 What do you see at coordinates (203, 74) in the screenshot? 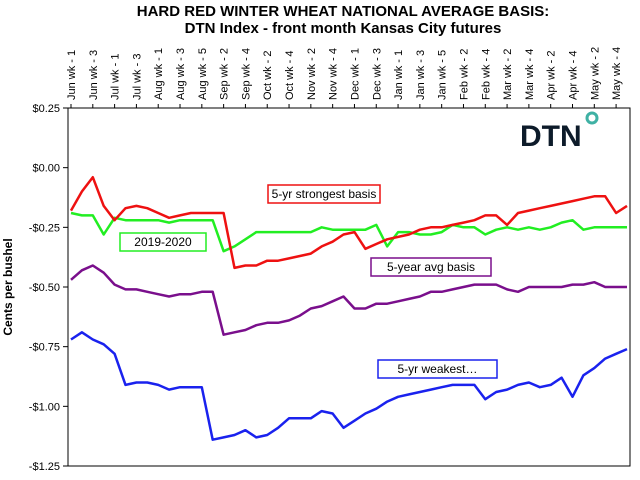
I see `x-tick-label: Aug wk - 5` at bounding box center [203, 74].